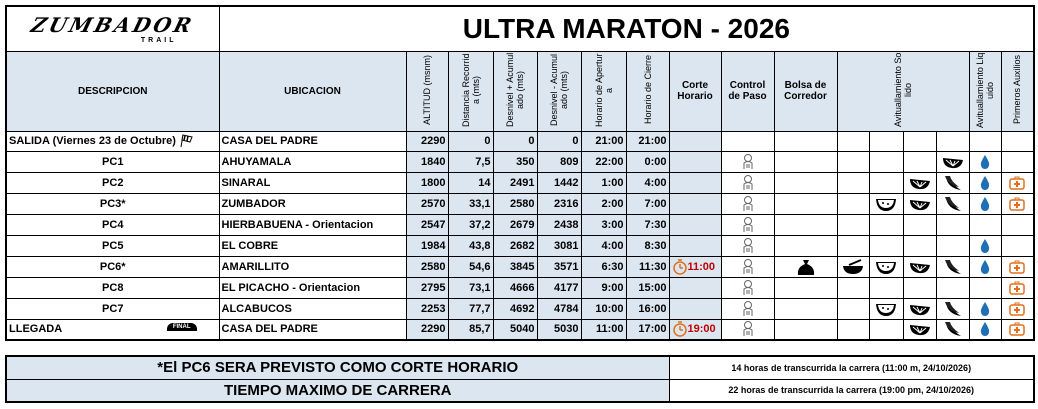 Image resolution: width=1038 pixels, height=409 pixels. I want to click on description-text: PC6*, so click(112, 266).